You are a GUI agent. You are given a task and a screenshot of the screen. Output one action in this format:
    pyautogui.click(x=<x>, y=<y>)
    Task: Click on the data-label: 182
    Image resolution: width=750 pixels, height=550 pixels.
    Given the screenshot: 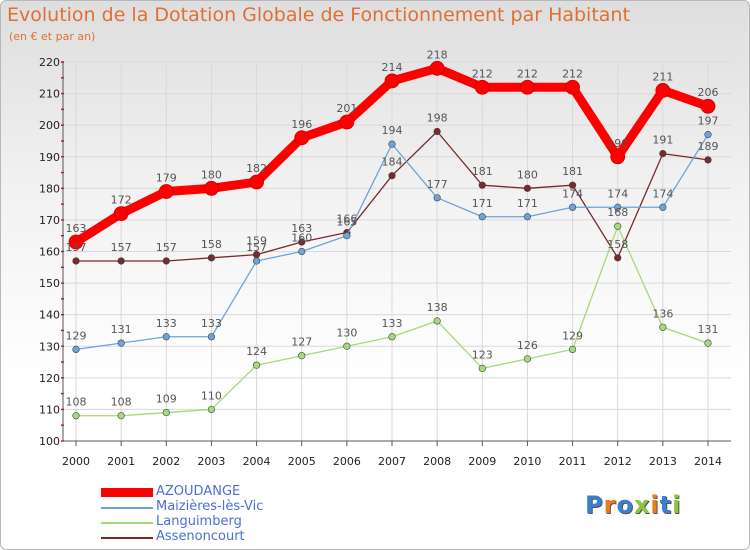 What is the action you would take?
    pyautogui.click(x=256, y=168)
    